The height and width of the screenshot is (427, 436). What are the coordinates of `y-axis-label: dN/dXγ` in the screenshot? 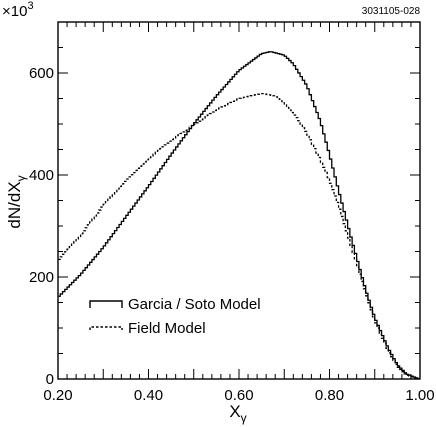 It's located at (16, 201).